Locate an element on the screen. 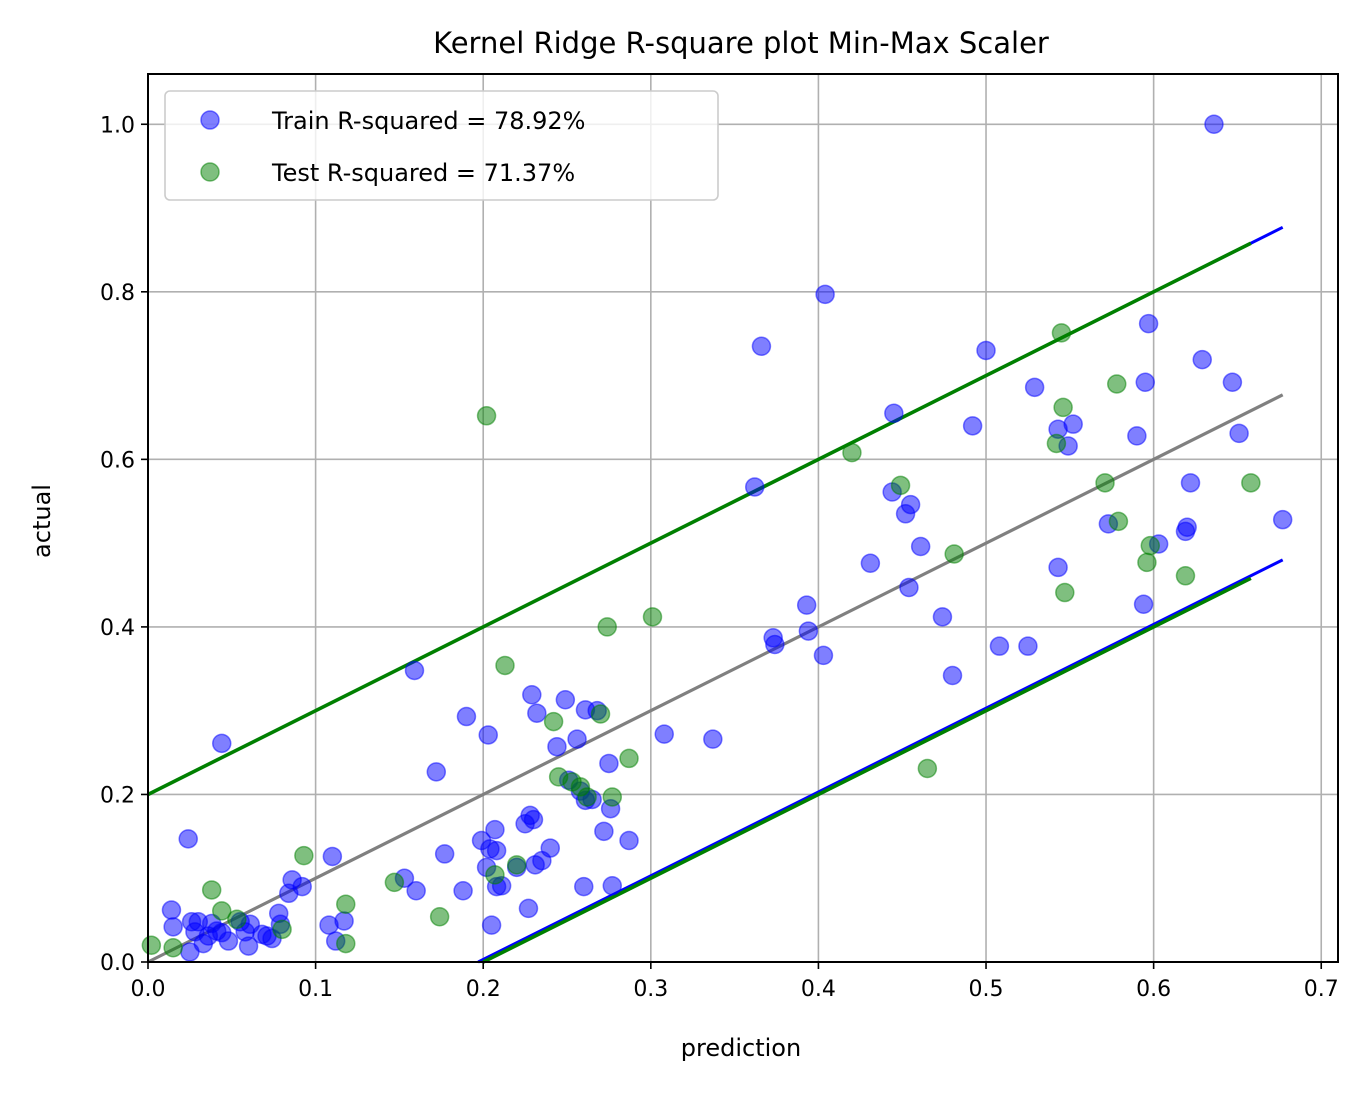 This screenshot has height=1093, width=1366. legend-label-train: Train R-squared = 78.92% is located at coordinates (428, 121).